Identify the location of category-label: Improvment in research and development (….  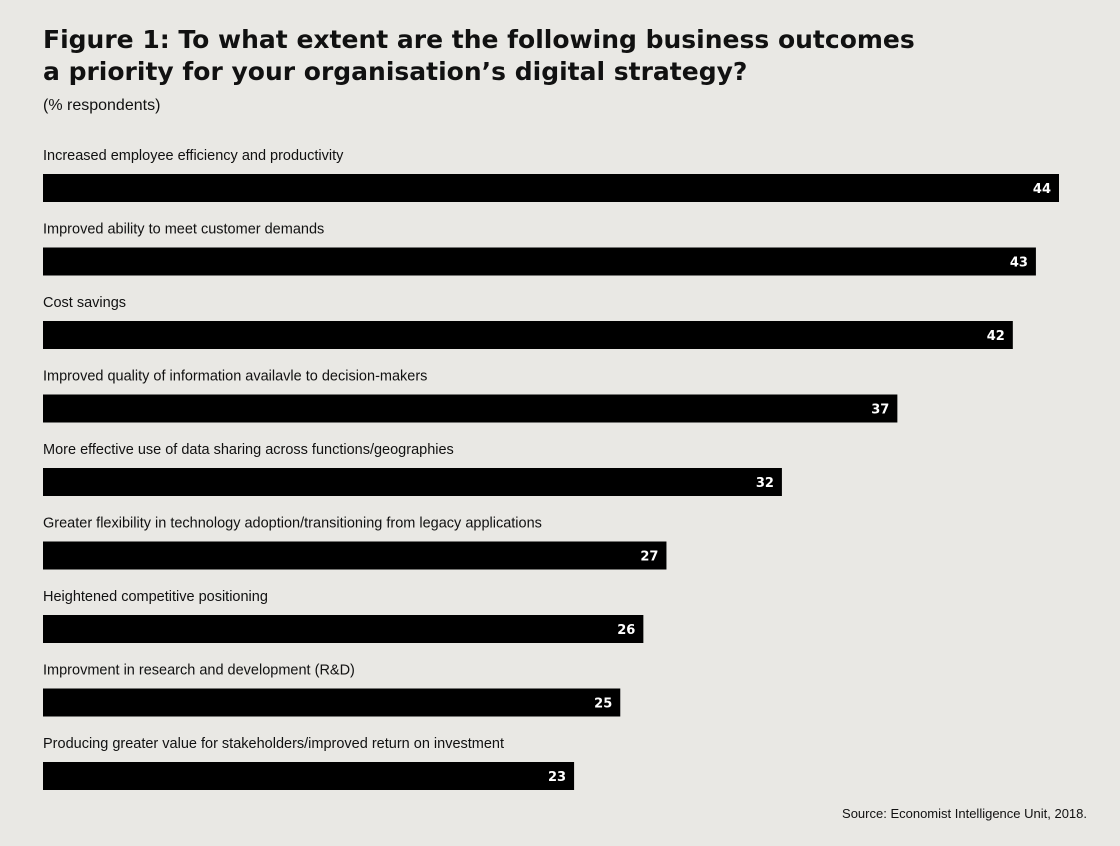
(199, 671).